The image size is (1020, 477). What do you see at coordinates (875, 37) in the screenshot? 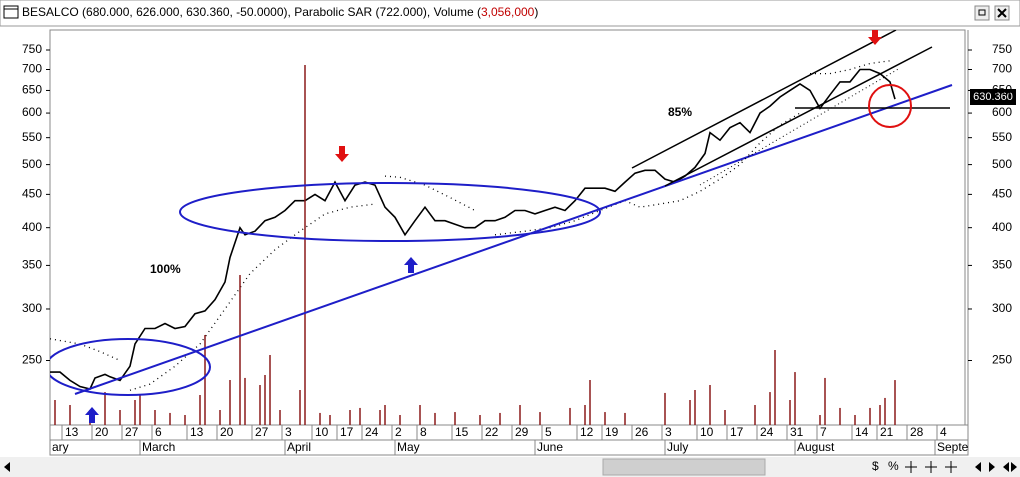
I see `down-arrow` at bounding box center [875, 37].